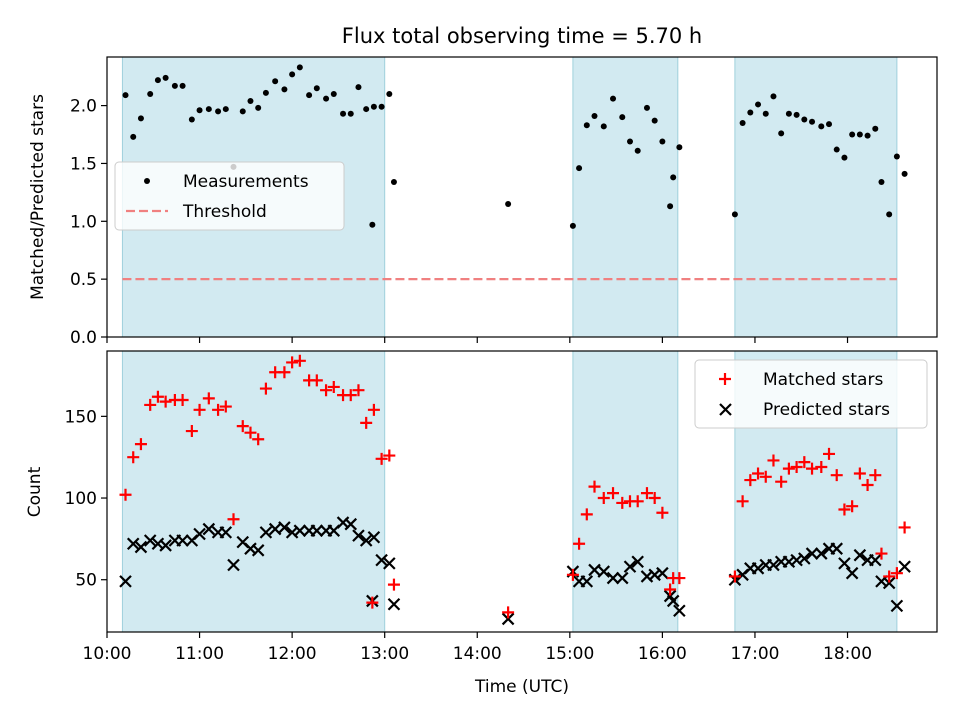  What do you see at coordinates (229, 196) in the screenshot?
I see `top-legend: Measurements Threshold` at bounding box center [229, 196].